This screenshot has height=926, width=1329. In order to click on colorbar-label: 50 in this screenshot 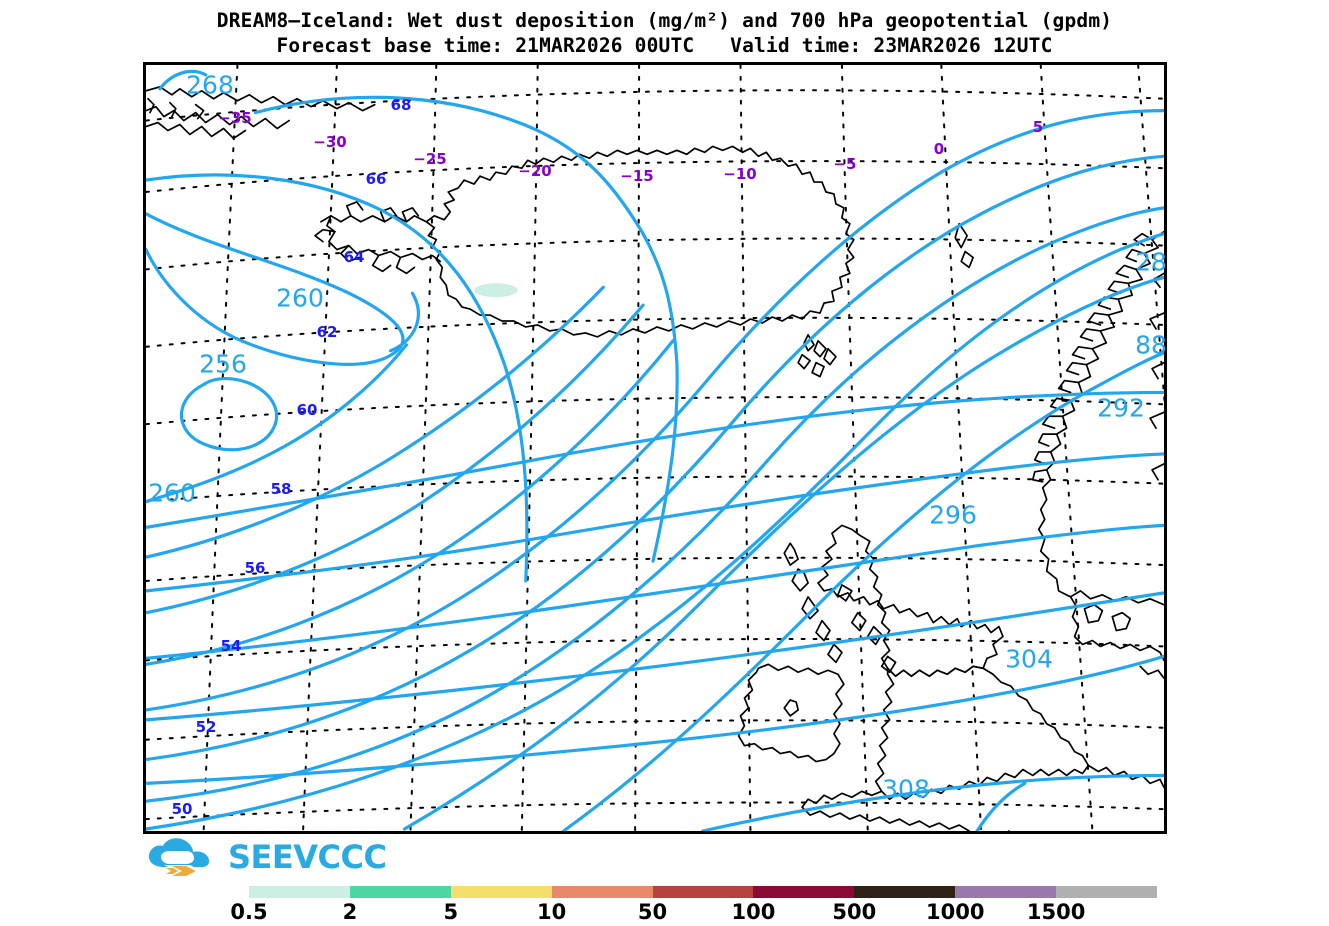, I will do `click(652, 912)`.